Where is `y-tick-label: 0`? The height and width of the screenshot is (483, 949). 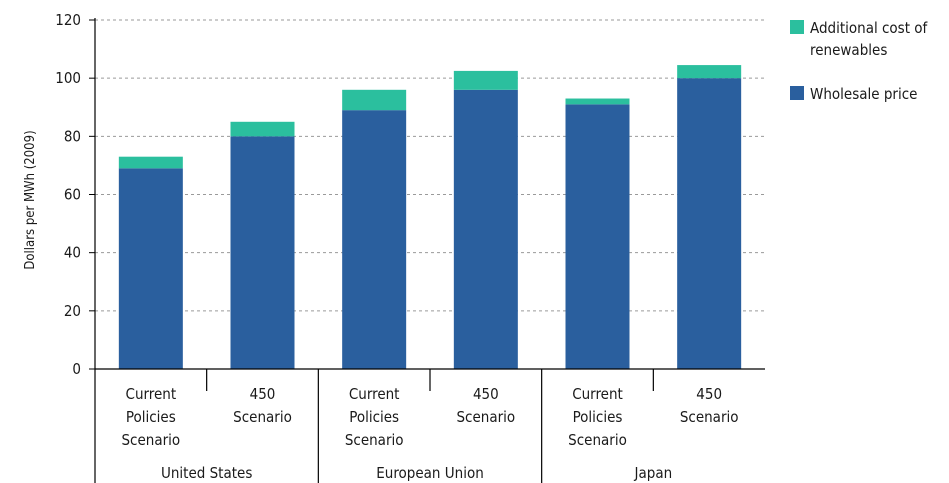 y-tick-label: 0 is located at coordinates (76, 369).